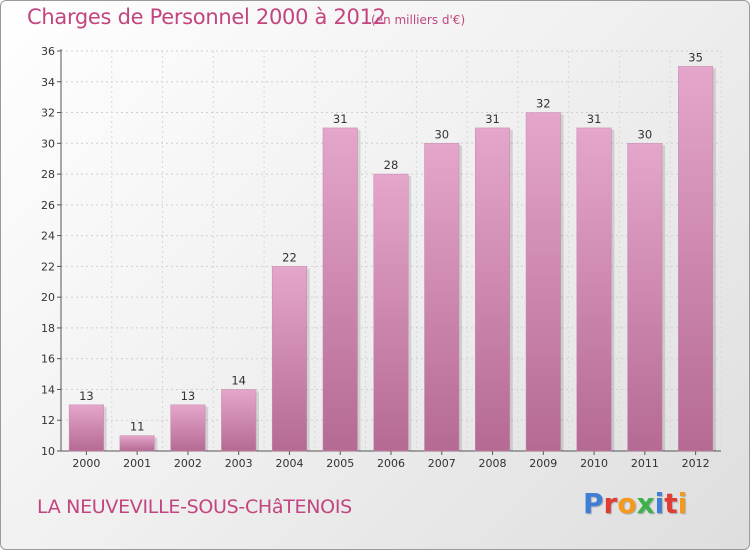  What do you see at coordinates (48, 82) in the screenshot?
I see `y-tick-label: 34` at bounding box center [48, 82].